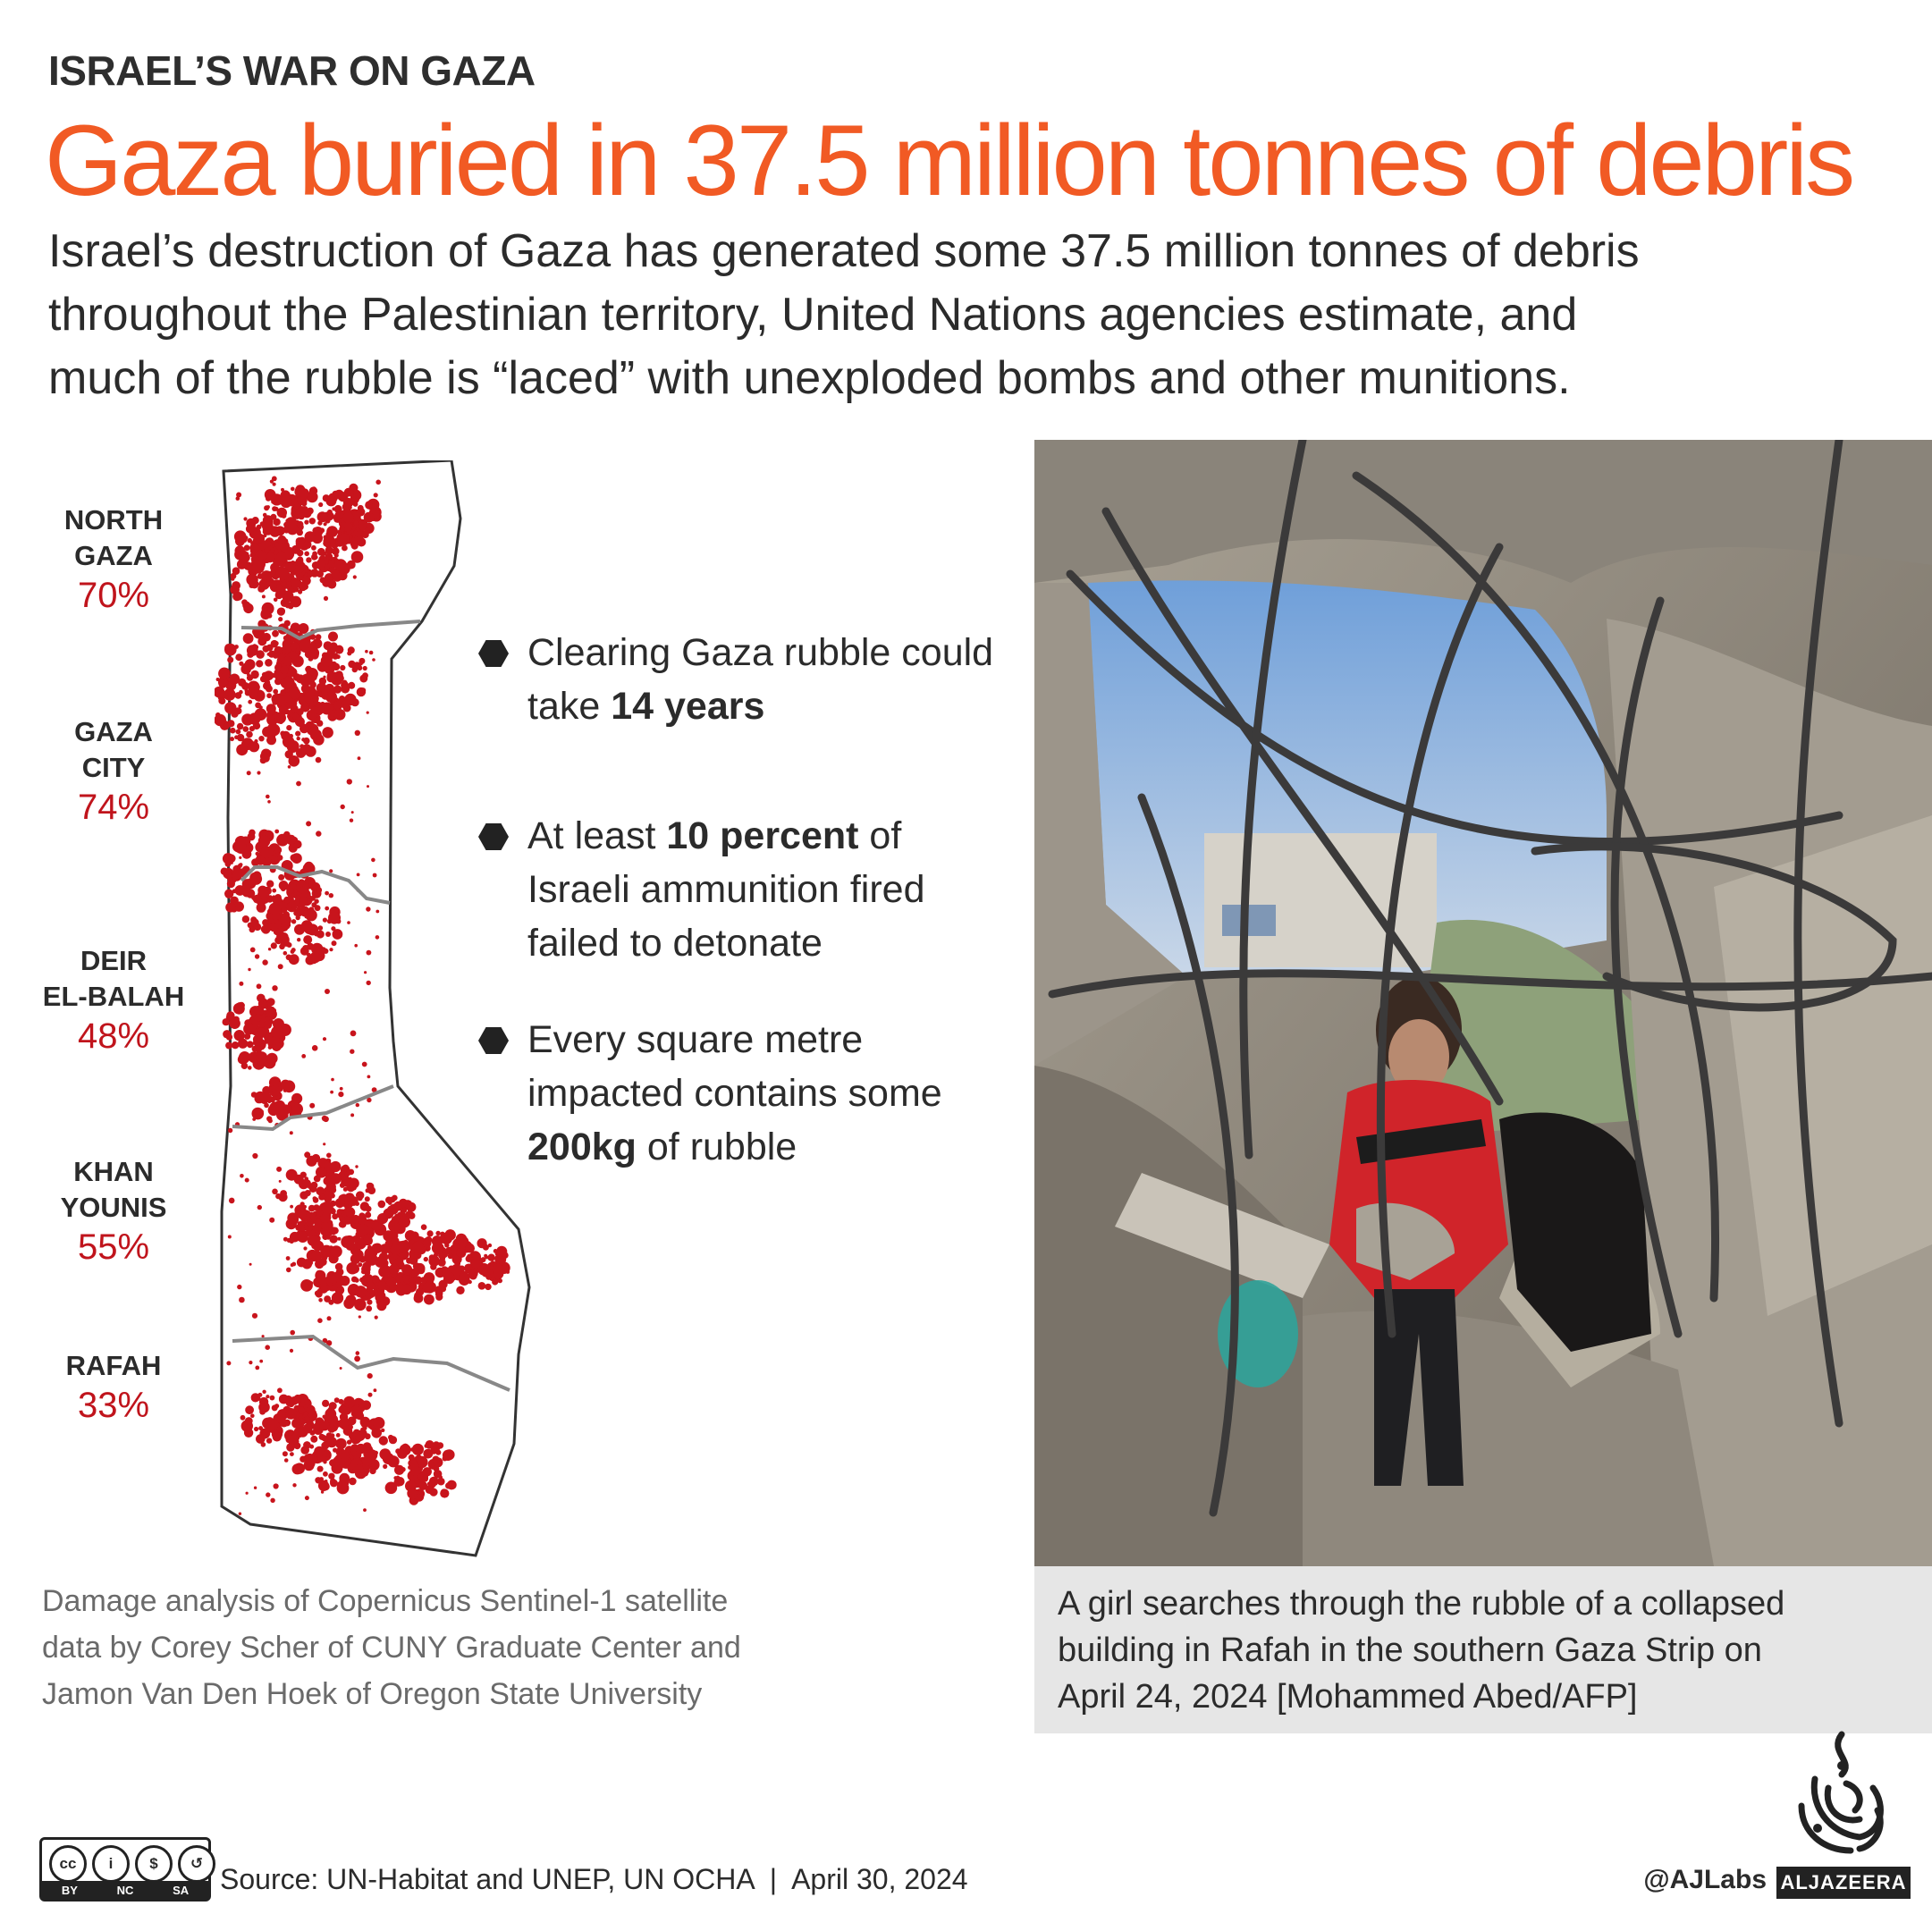 This screenshot has height=1931, width=1932. I want to click on license-by: BY, so click(69, 1890).